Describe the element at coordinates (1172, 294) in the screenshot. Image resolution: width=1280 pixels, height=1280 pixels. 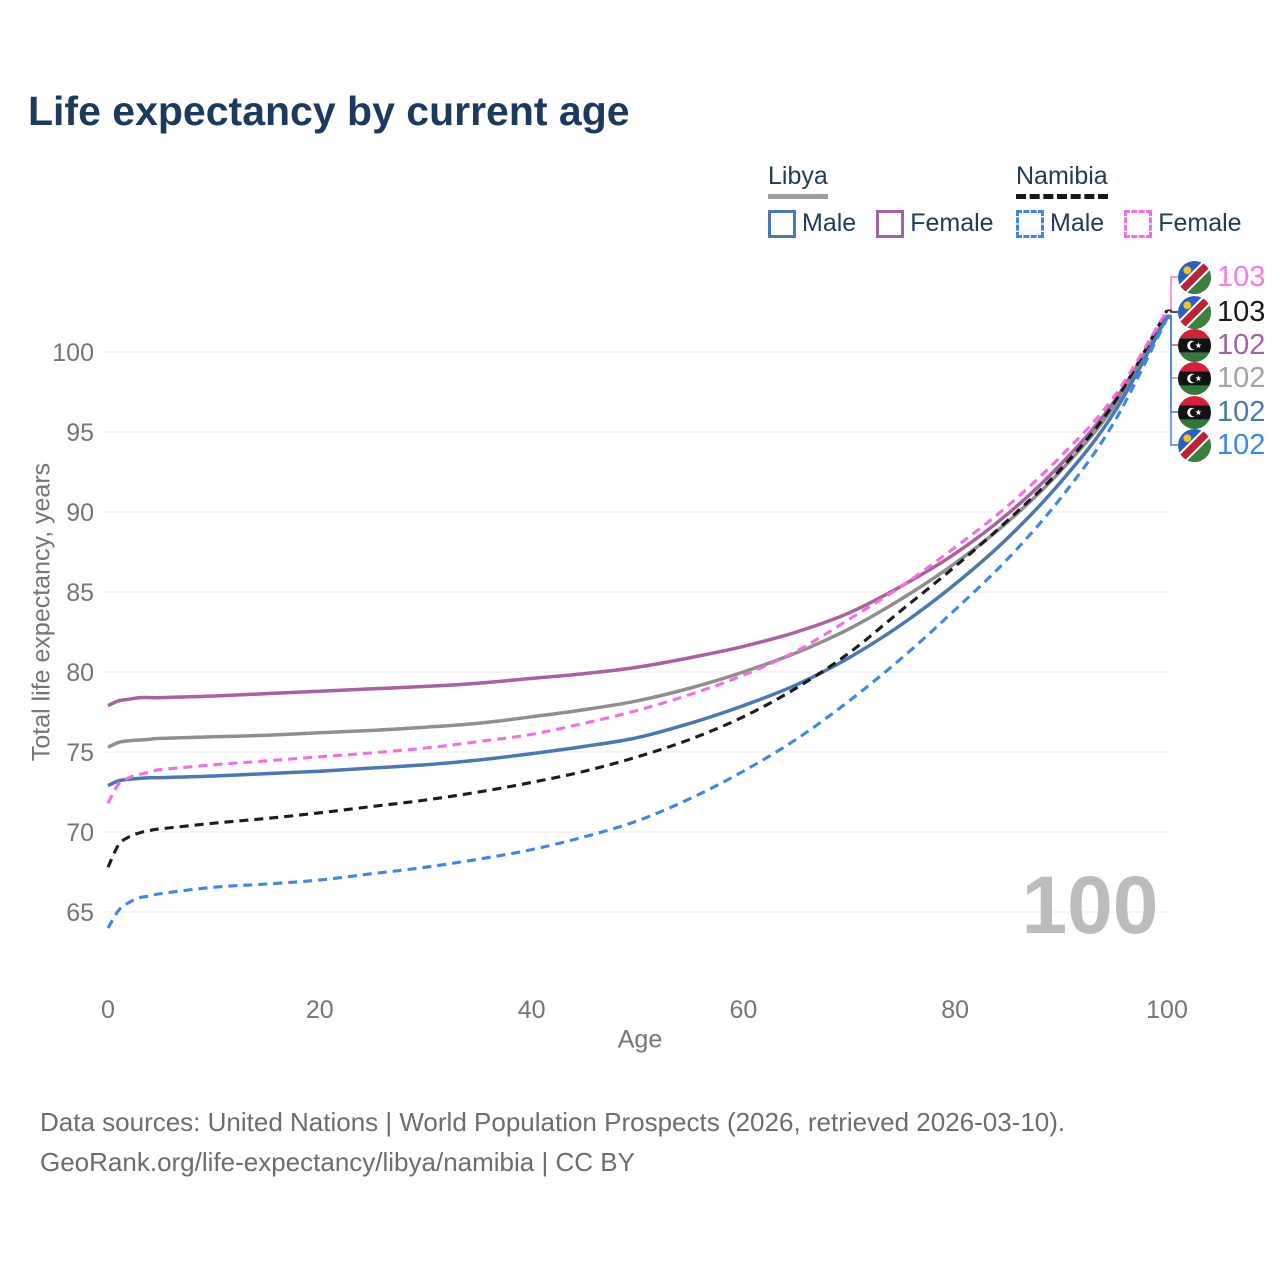
I see `connector-namibia-female` at that location.